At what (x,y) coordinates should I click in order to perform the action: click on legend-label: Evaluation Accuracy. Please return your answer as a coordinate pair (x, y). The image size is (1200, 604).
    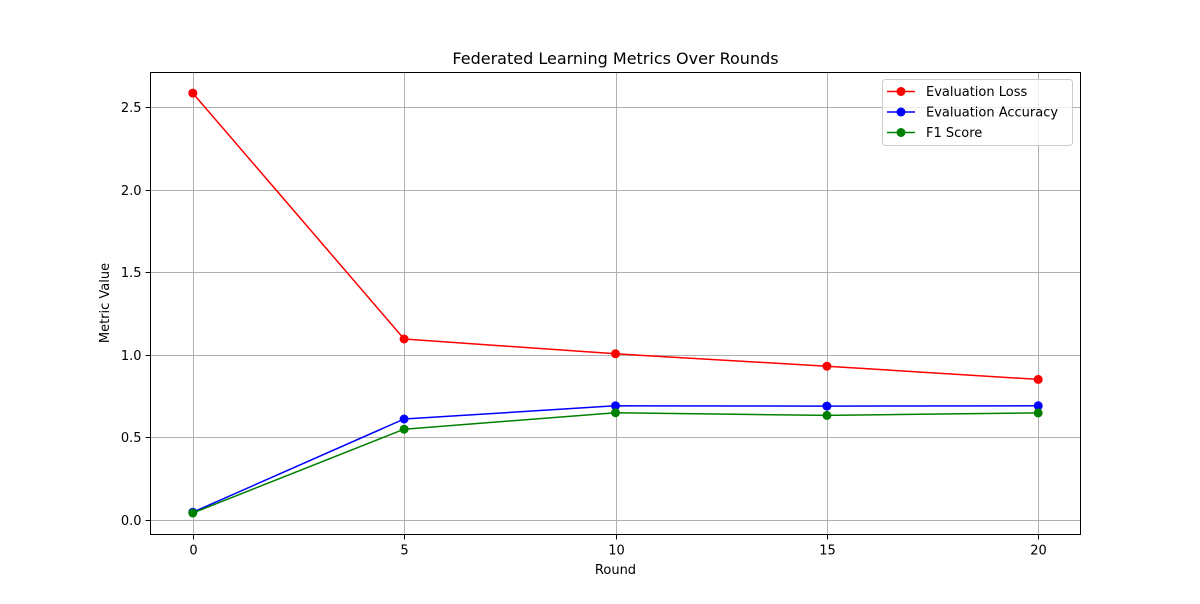
    Looking at the image, I should click on (992, 113).